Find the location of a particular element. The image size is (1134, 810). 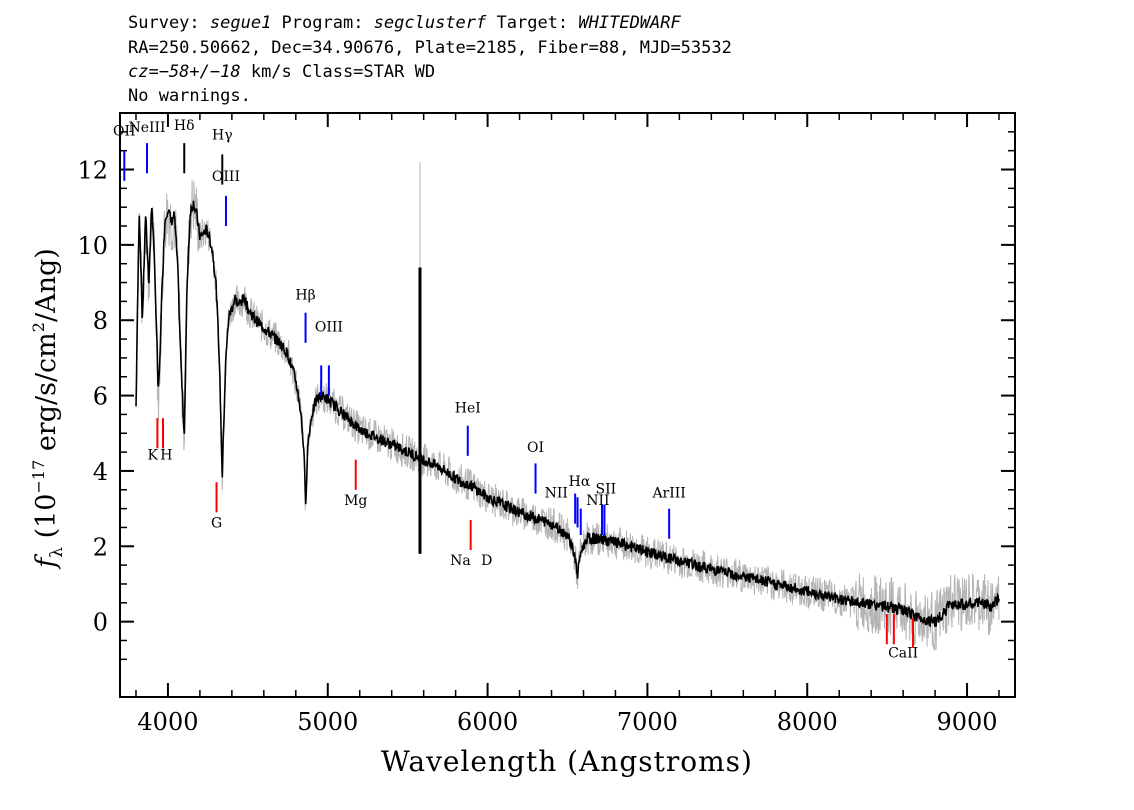

y-tick-label: 8 is located at coordinates (100, 321).